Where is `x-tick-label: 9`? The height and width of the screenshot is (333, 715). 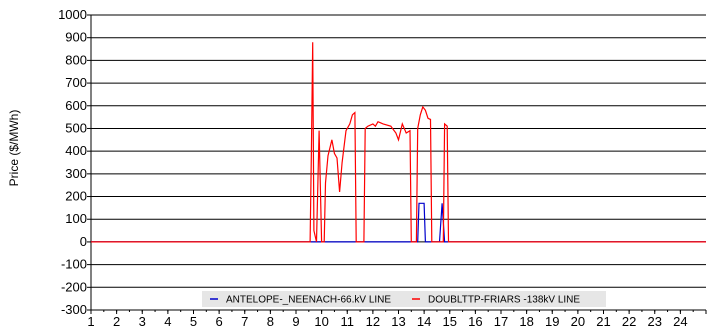
x-tick-label: 9 is located at coordinates (295, 321).